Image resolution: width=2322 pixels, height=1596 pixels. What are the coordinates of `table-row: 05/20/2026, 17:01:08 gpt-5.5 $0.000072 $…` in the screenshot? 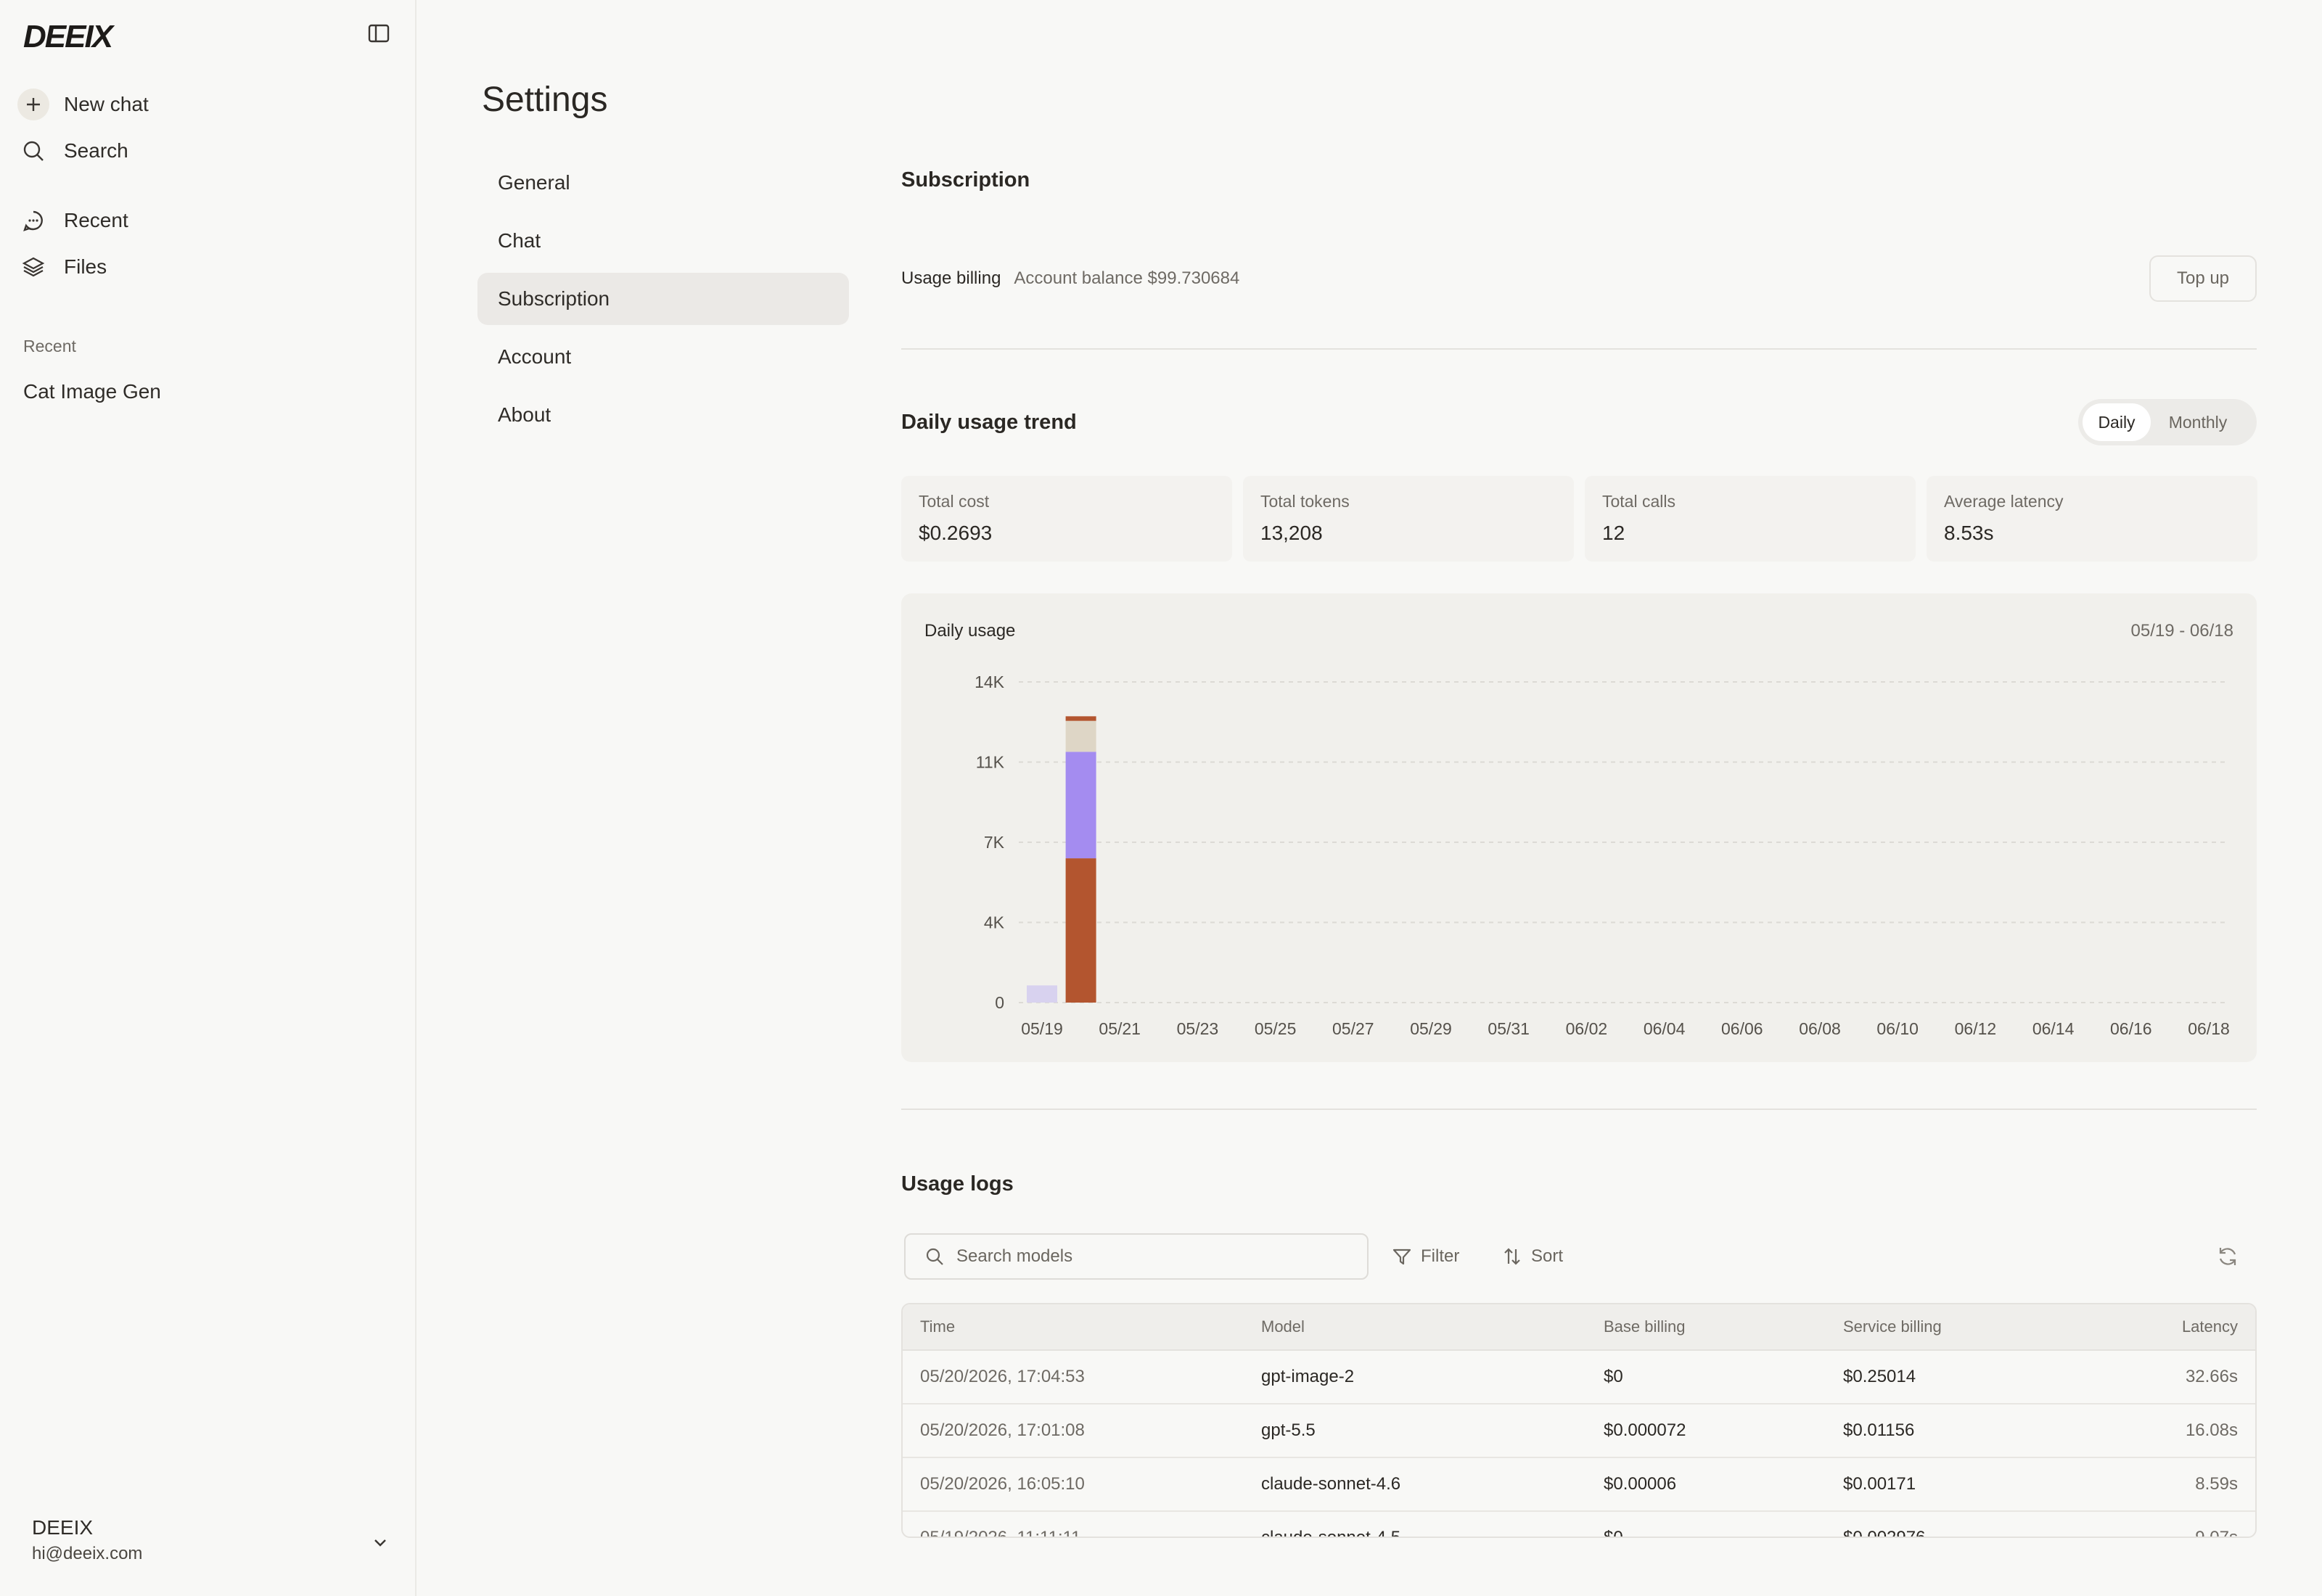 It's located at (1579, 1431).